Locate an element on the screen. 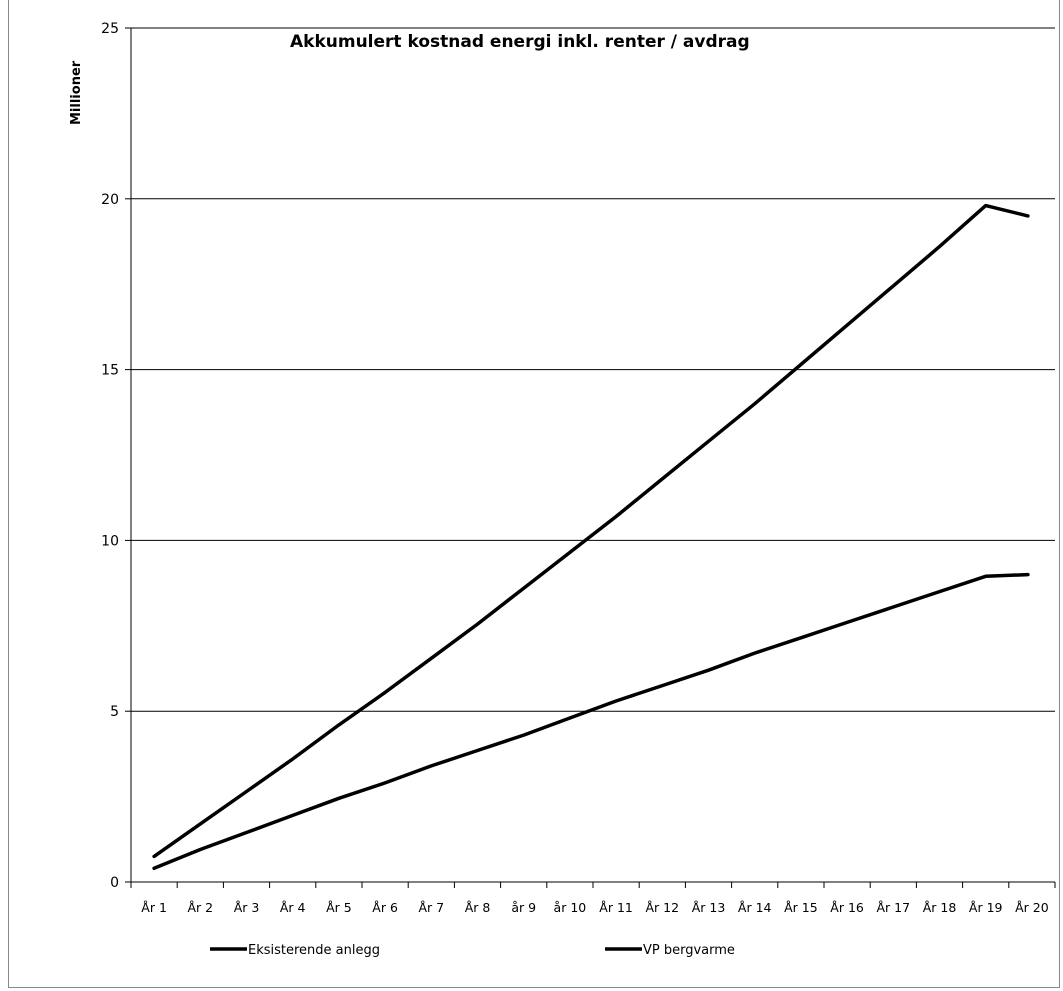  y-tick-label: 5 is located at coordinates (114, 712).